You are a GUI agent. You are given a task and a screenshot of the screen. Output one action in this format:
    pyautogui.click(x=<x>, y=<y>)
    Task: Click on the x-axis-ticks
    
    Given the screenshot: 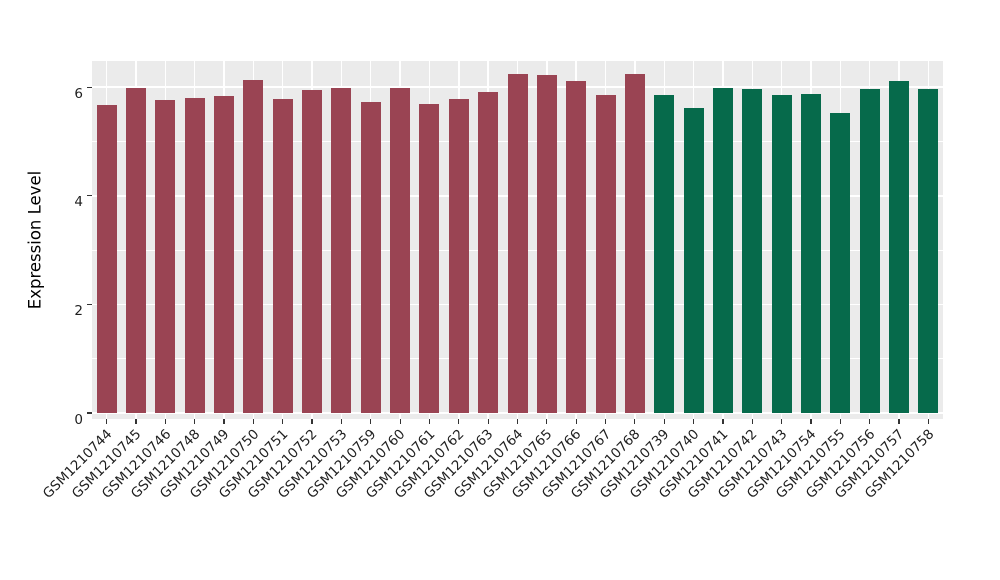 What is the action you would take?
    pyautogui.click(x=517, y=421)
    